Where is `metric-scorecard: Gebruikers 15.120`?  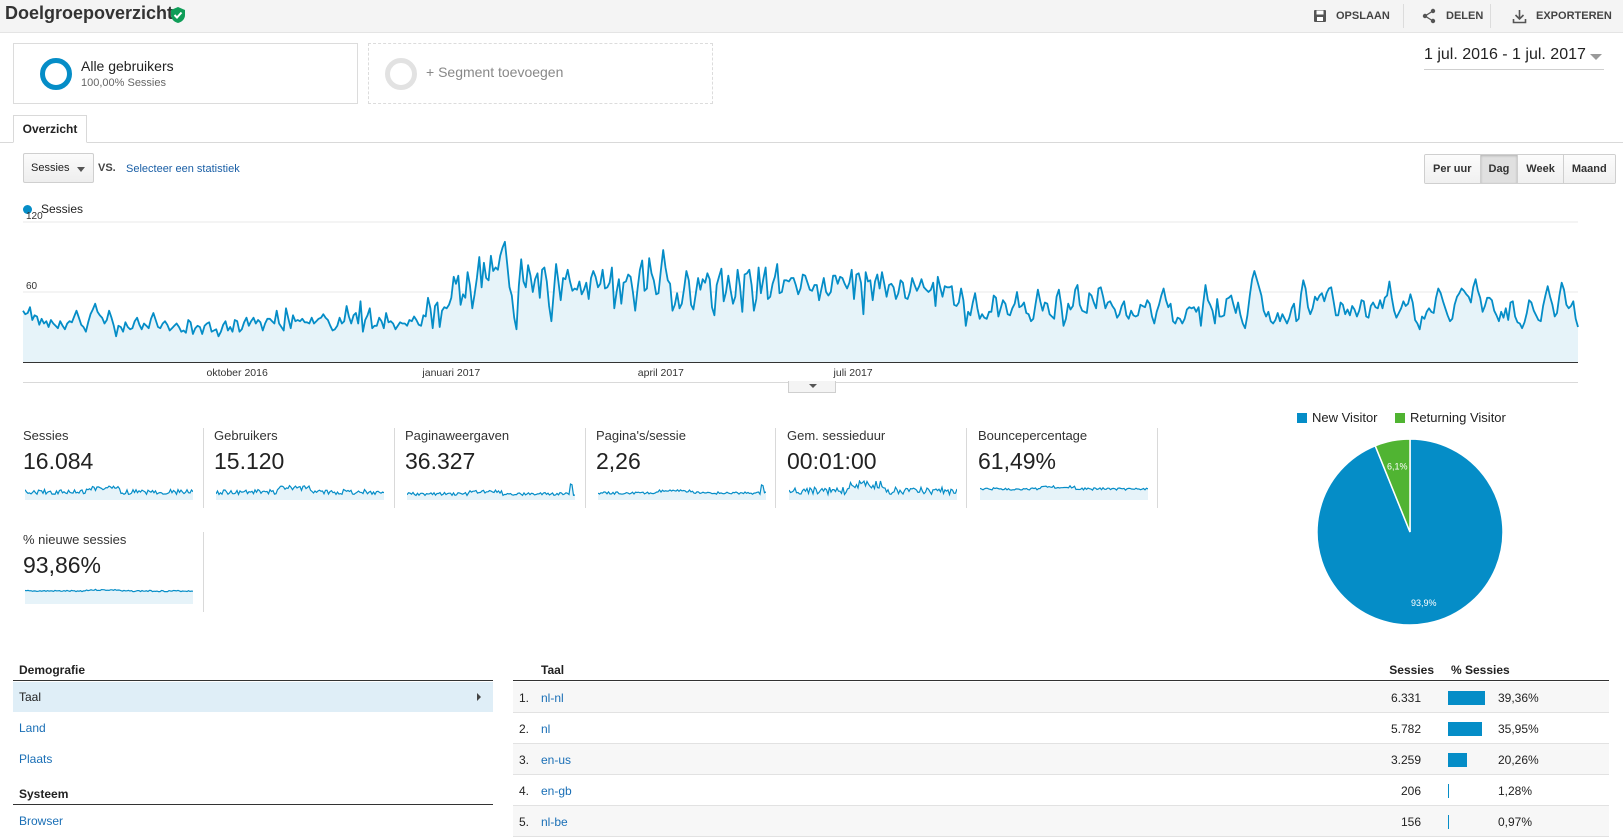
metric-scorecard: Gebruikers 15.120 is located at coordinates (309, 467).